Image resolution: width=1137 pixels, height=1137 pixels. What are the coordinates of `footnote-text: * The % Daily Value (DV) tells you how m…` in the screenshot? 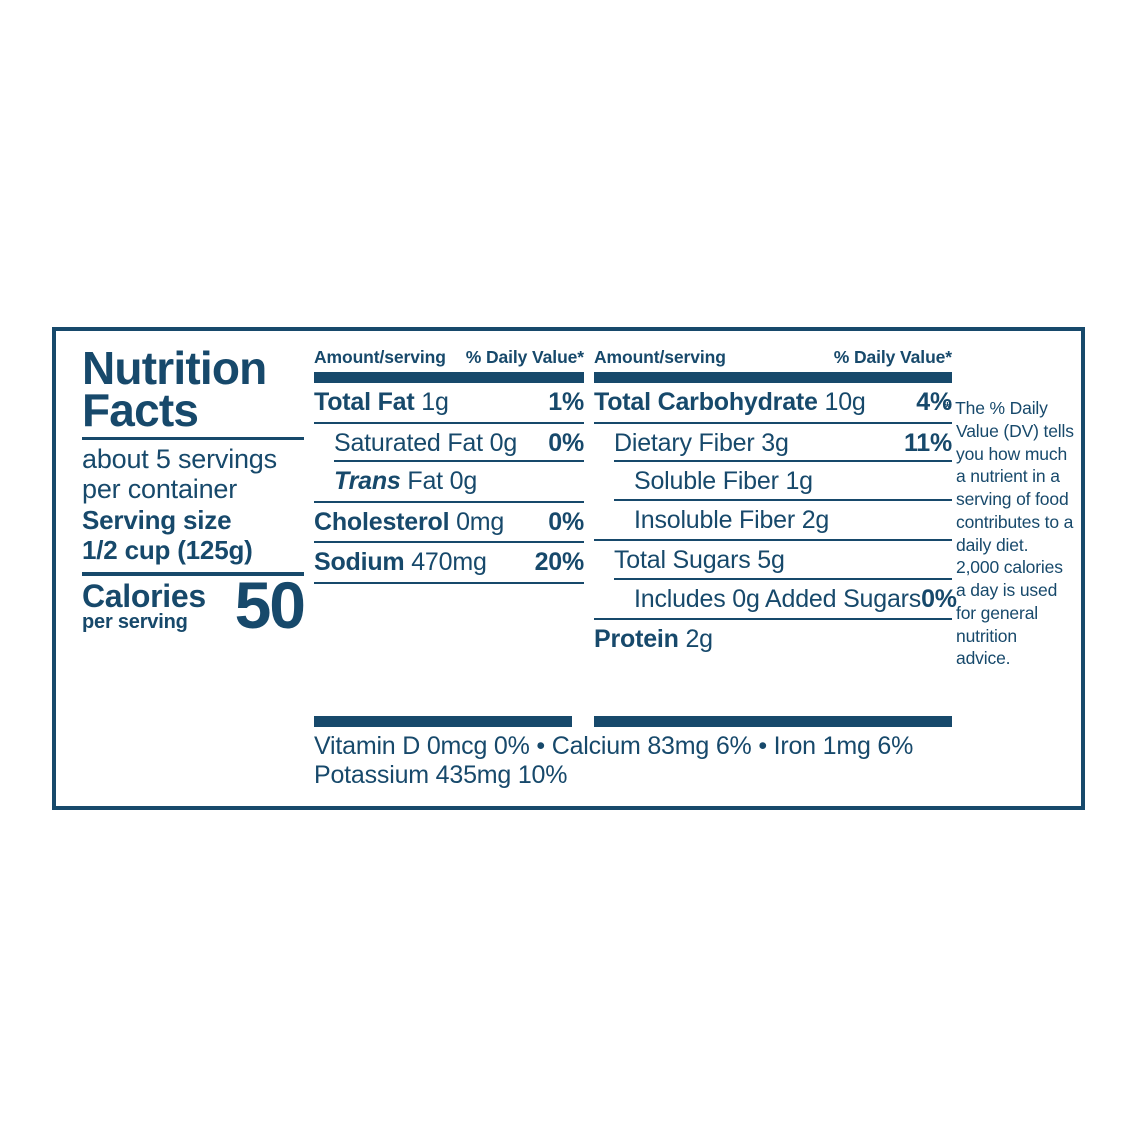 It's located at (1010, 533).